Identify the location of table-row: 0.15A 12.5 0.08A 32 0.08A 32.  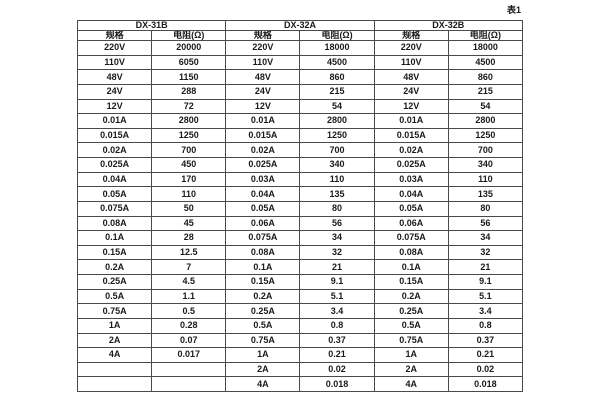
(300, 252).